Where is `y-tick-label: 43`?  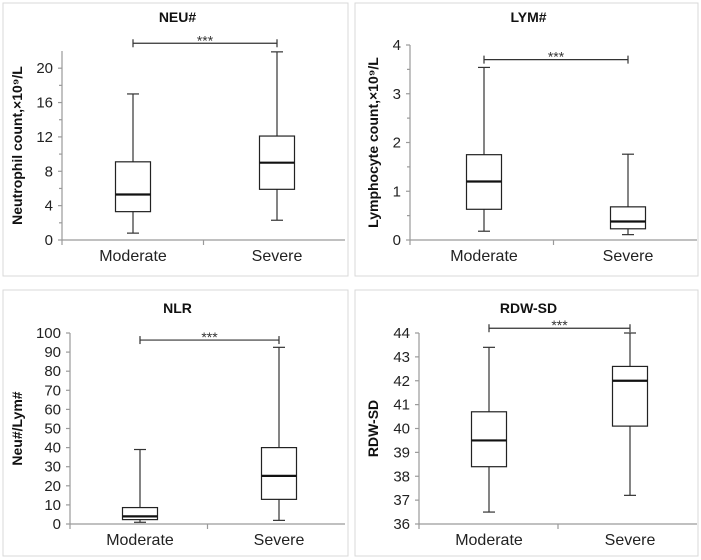 y-tick-label: 43 is located at coordinates (401, 357).